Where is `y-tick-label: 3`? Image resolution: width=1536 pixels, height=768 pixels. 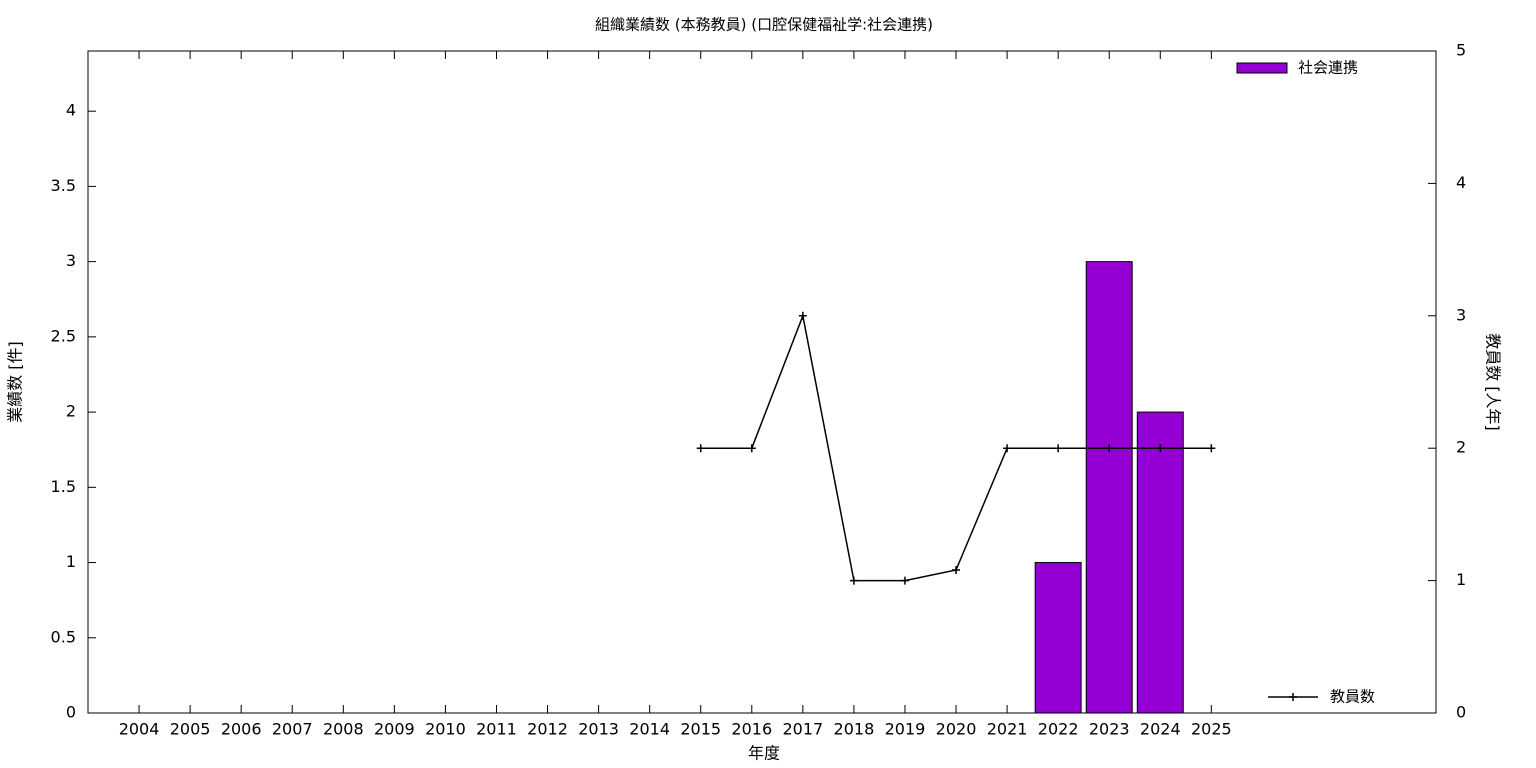 y-tick-label: 3 is located at coordinates (71, 260).